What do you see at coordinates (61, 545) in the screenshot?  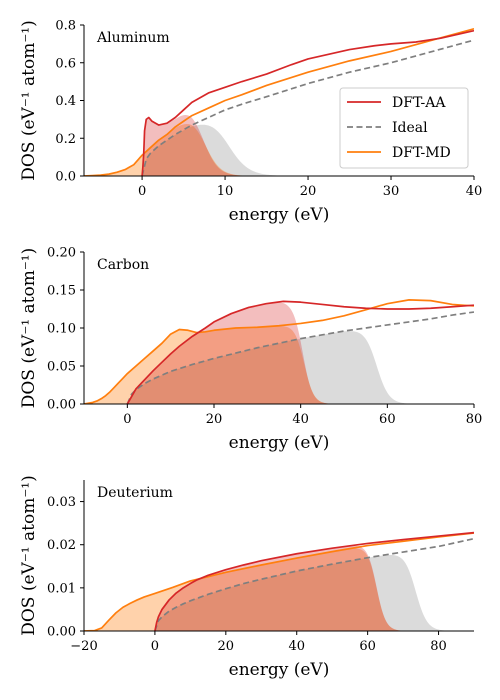 I see `y-tick-label: 0.02` at bounding box center [61, 545].